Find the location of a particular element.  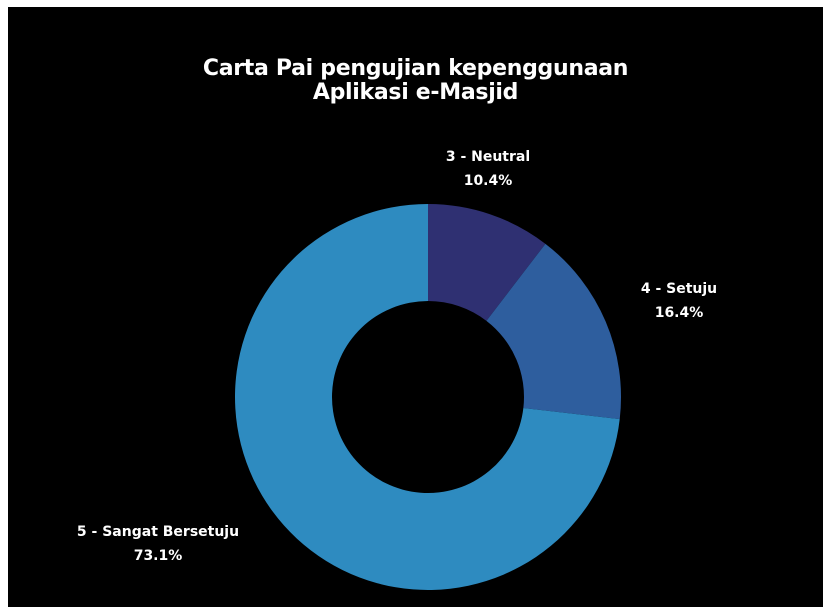

slice-label-setuju-value: 16.4% is located at coordinates (679, 313).